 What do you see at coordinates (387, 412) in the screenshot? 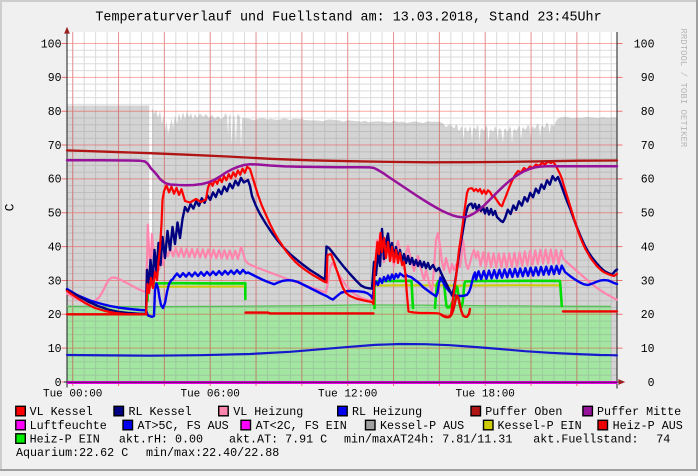
I see `svg-text: RL Heizung` at bounding box center [387, 412].